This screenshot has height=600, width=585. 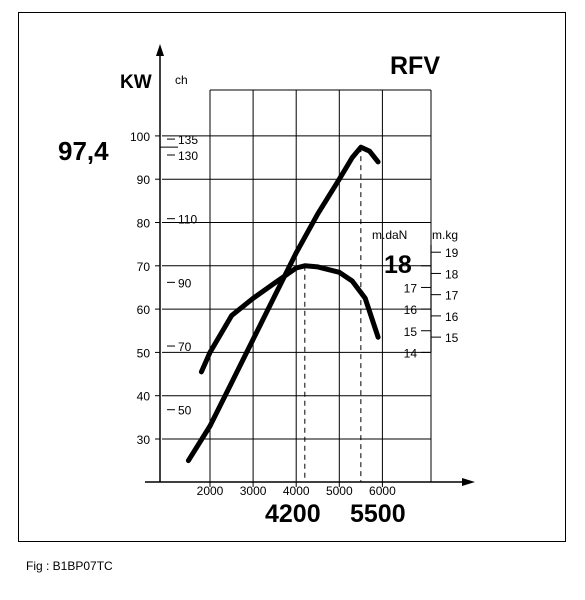 What do you see at coordinates (468, 482) in the screenshot?
I see `x-axis-arrow` at bounding box center [468, 482].